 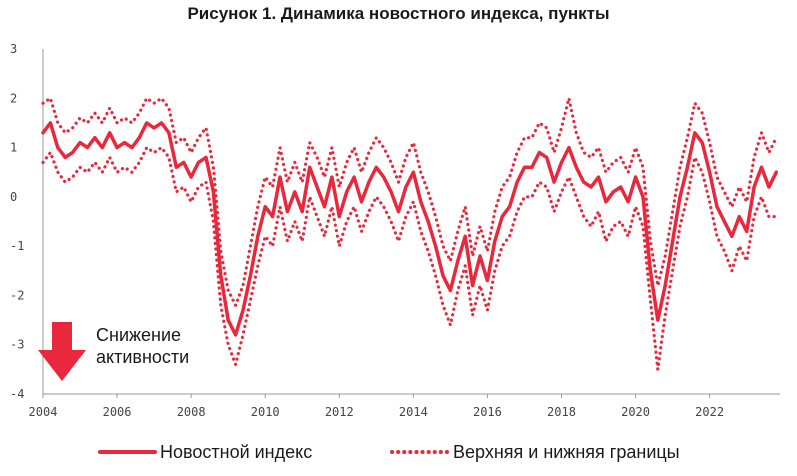 I want to click on y-tick-label: -2, so click(x=17, y=295).